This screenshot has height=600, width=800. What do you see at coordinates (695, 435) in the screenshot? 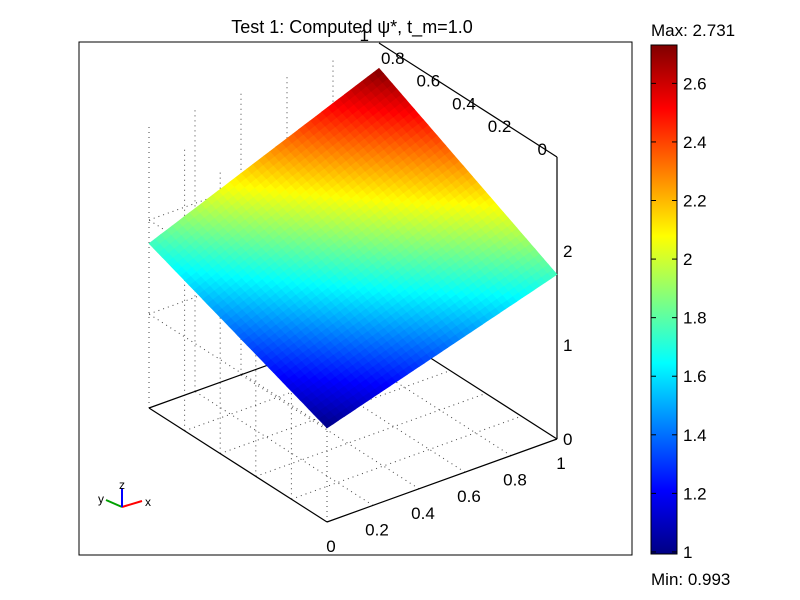
I see `colorbar-tick-label: 1.4` at bounding box center [695, 435].